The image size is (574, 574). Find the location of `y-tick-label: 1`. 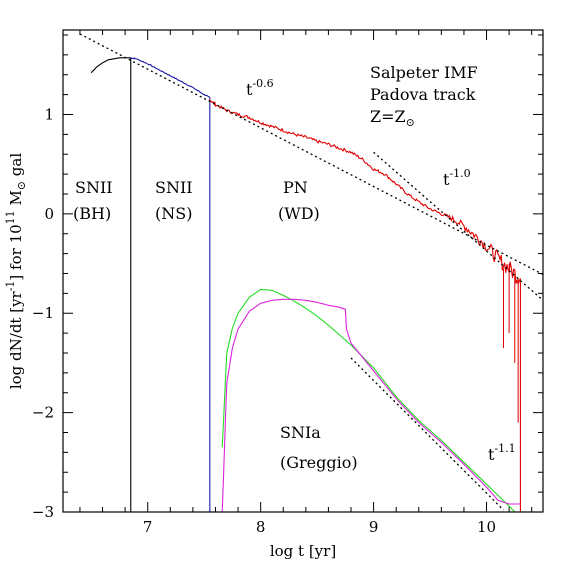

y-tick-label: 1 is located at coordinates (49, 114).